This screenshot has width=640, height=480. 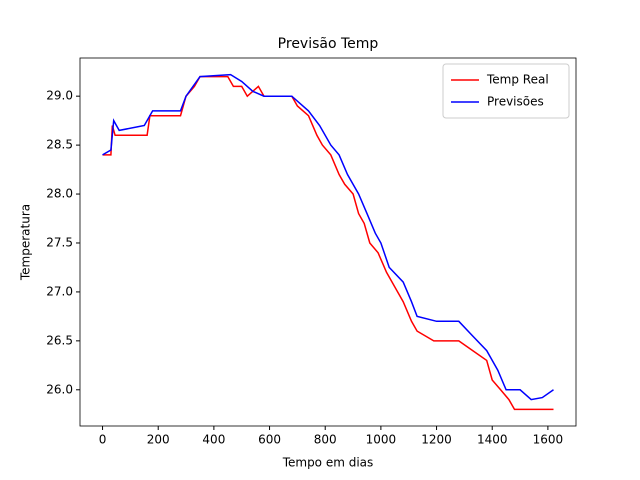 What do you see at coordinates (59, 291) in the screenshot?
I see `y-tick-label: 27.0` at bounding box center [59, 291].